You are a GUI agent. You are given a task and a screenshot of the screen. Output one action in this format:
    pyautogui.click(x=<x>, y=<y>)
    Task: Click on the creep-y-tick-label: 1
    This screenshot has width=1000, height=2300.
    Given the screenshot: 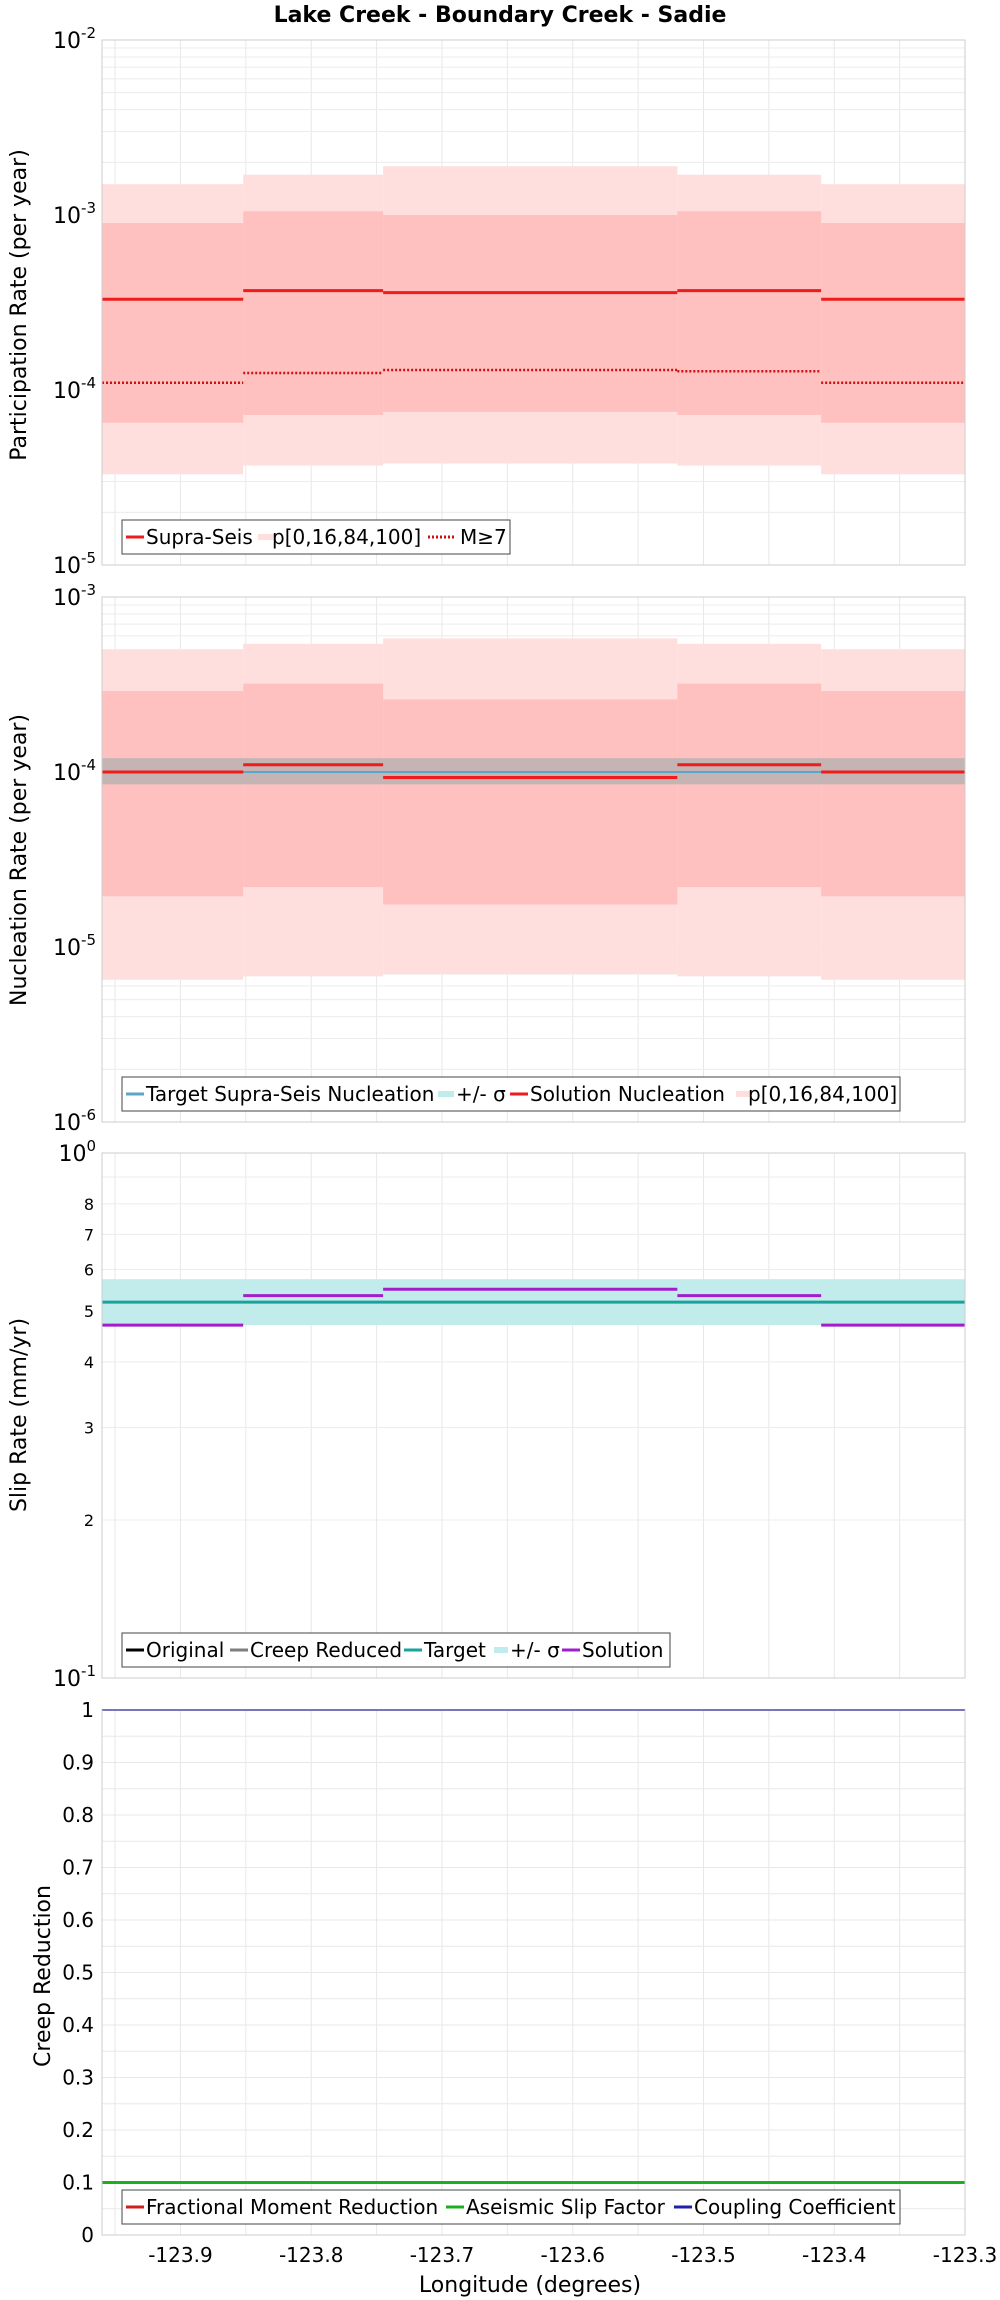 What is the action you would take?
    pyautogui.click(x=87, y=1710)
    